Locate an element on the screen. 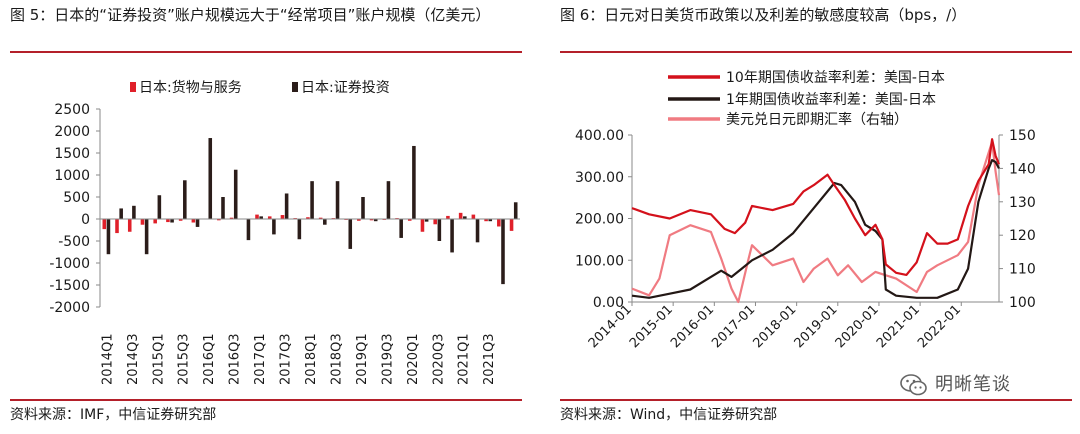 This screenshot has width=1080, height=434. x-tick-label: 2019Q3 is located at coordinates (387, 359).